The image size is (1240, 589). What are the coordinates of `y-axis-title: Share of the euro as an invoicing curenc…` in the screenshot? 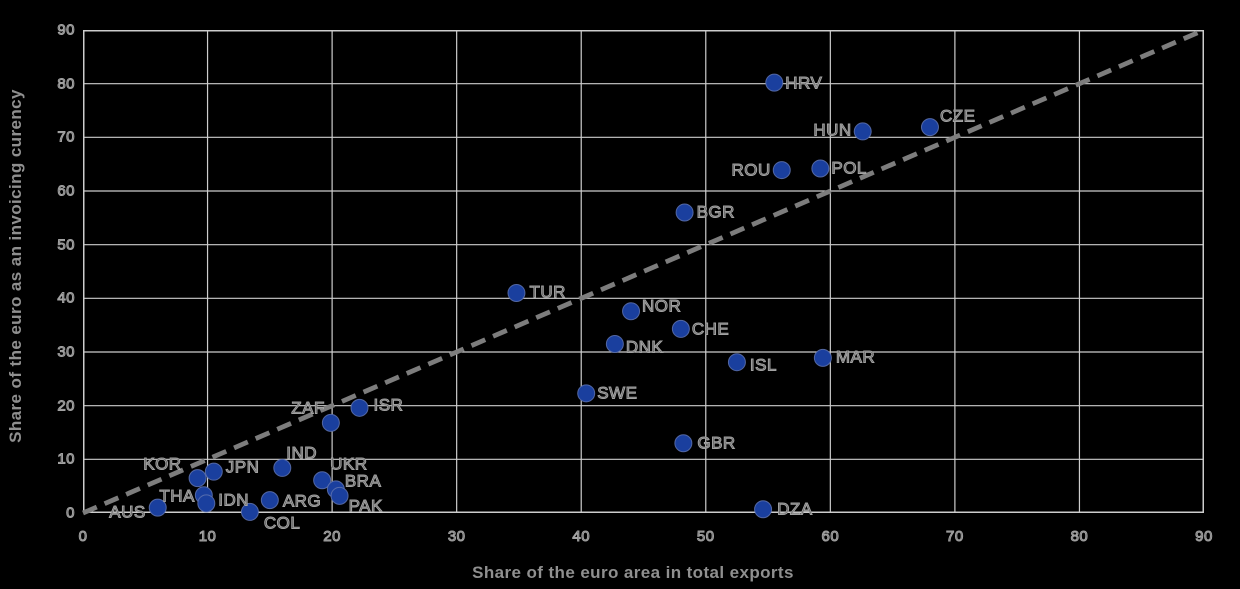 It's located at (15, 266).